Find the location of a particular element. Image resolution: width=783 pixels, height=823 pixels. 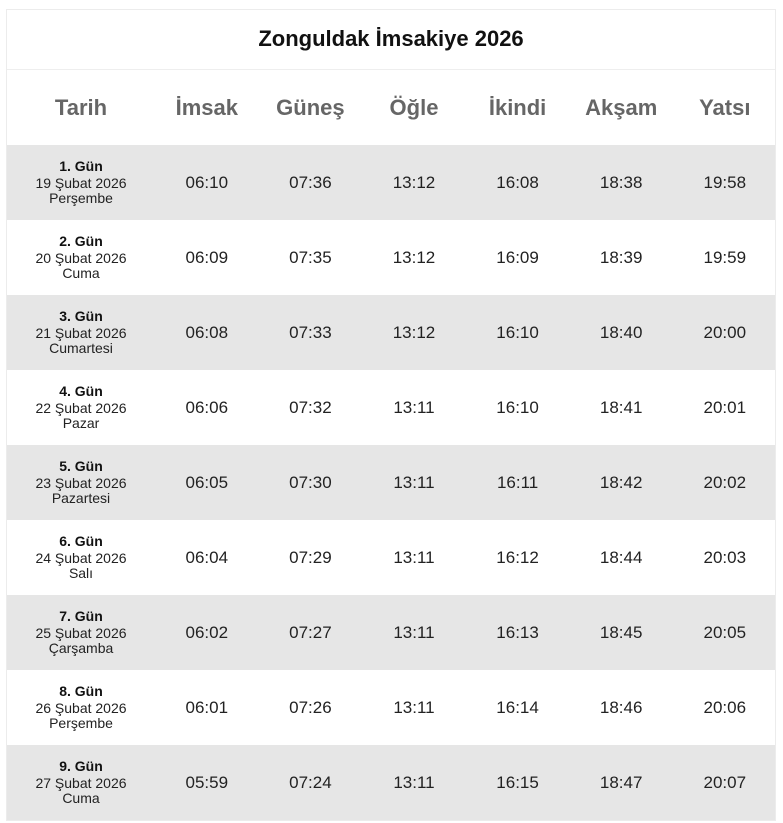

date-cell: 6. Gün 24 Şubat 2026 Salı is located at coordinates (81, 557).